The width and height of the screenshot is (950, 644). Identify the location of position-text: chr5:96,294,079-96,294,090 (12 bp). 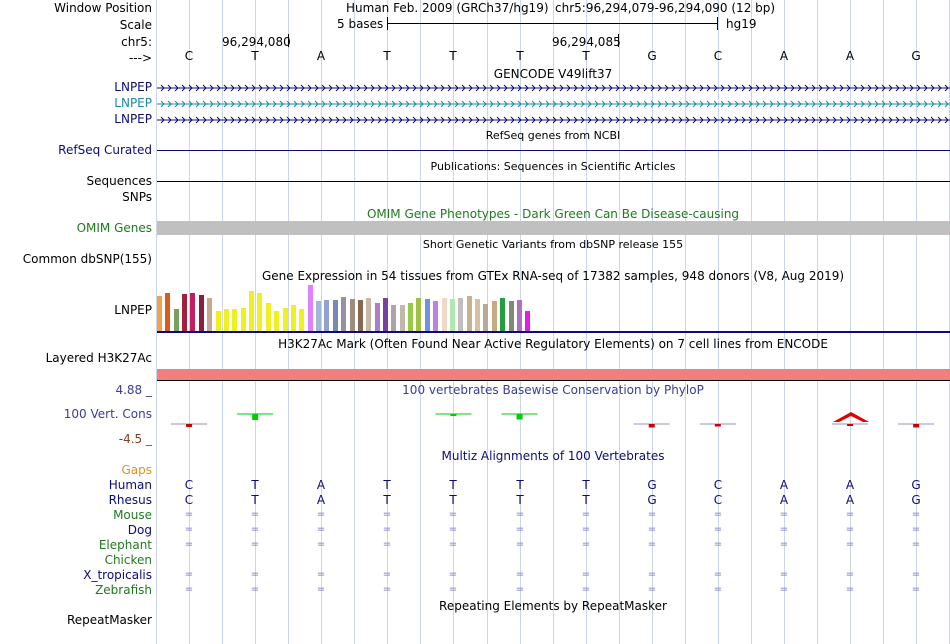
(665, 8).